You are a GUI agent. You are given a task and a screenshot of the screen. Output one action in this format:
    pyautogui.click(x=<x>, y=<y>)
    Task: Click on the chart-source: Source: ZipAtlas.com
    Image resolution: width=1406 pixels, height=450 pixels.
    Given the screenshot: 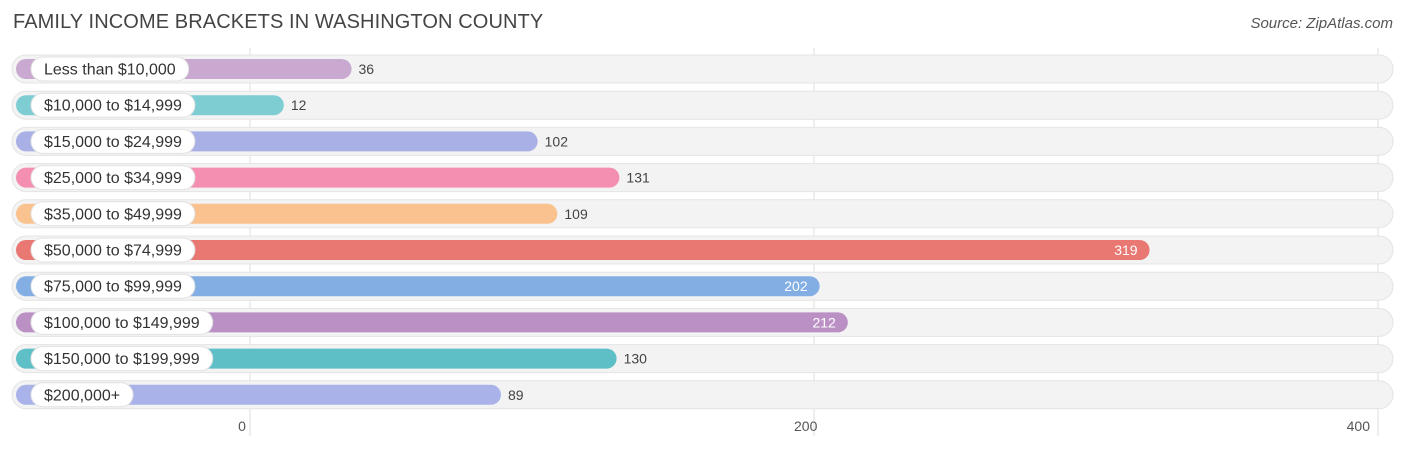 What is the action you would take?
    pyautogui.click(x=1321, y=23)
    